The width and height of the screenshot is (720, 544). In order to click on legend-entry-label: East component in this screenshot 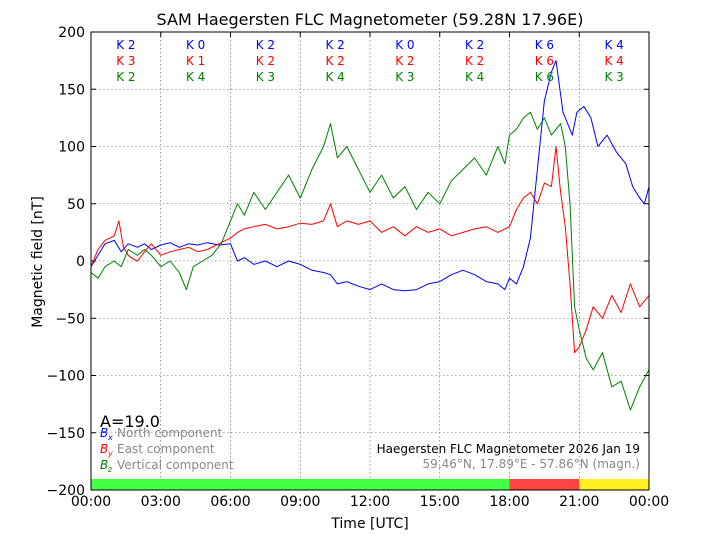, I will do `click(166, 449)`.